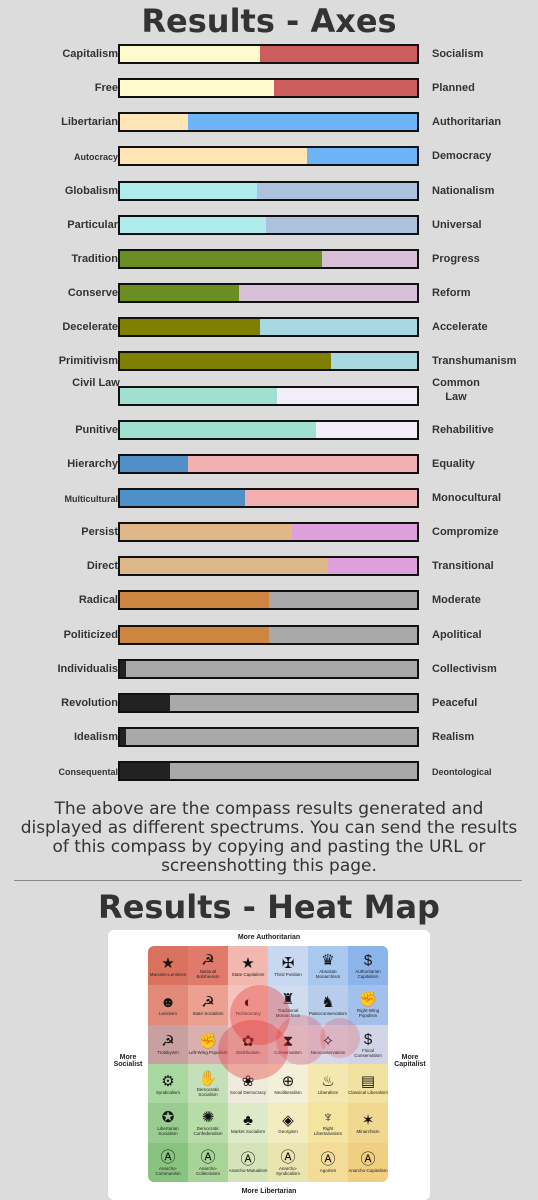  Describe the element at coordinates (269, 190) in the screenshot. I see `axis-row: Globalism Nationalism` at that location.